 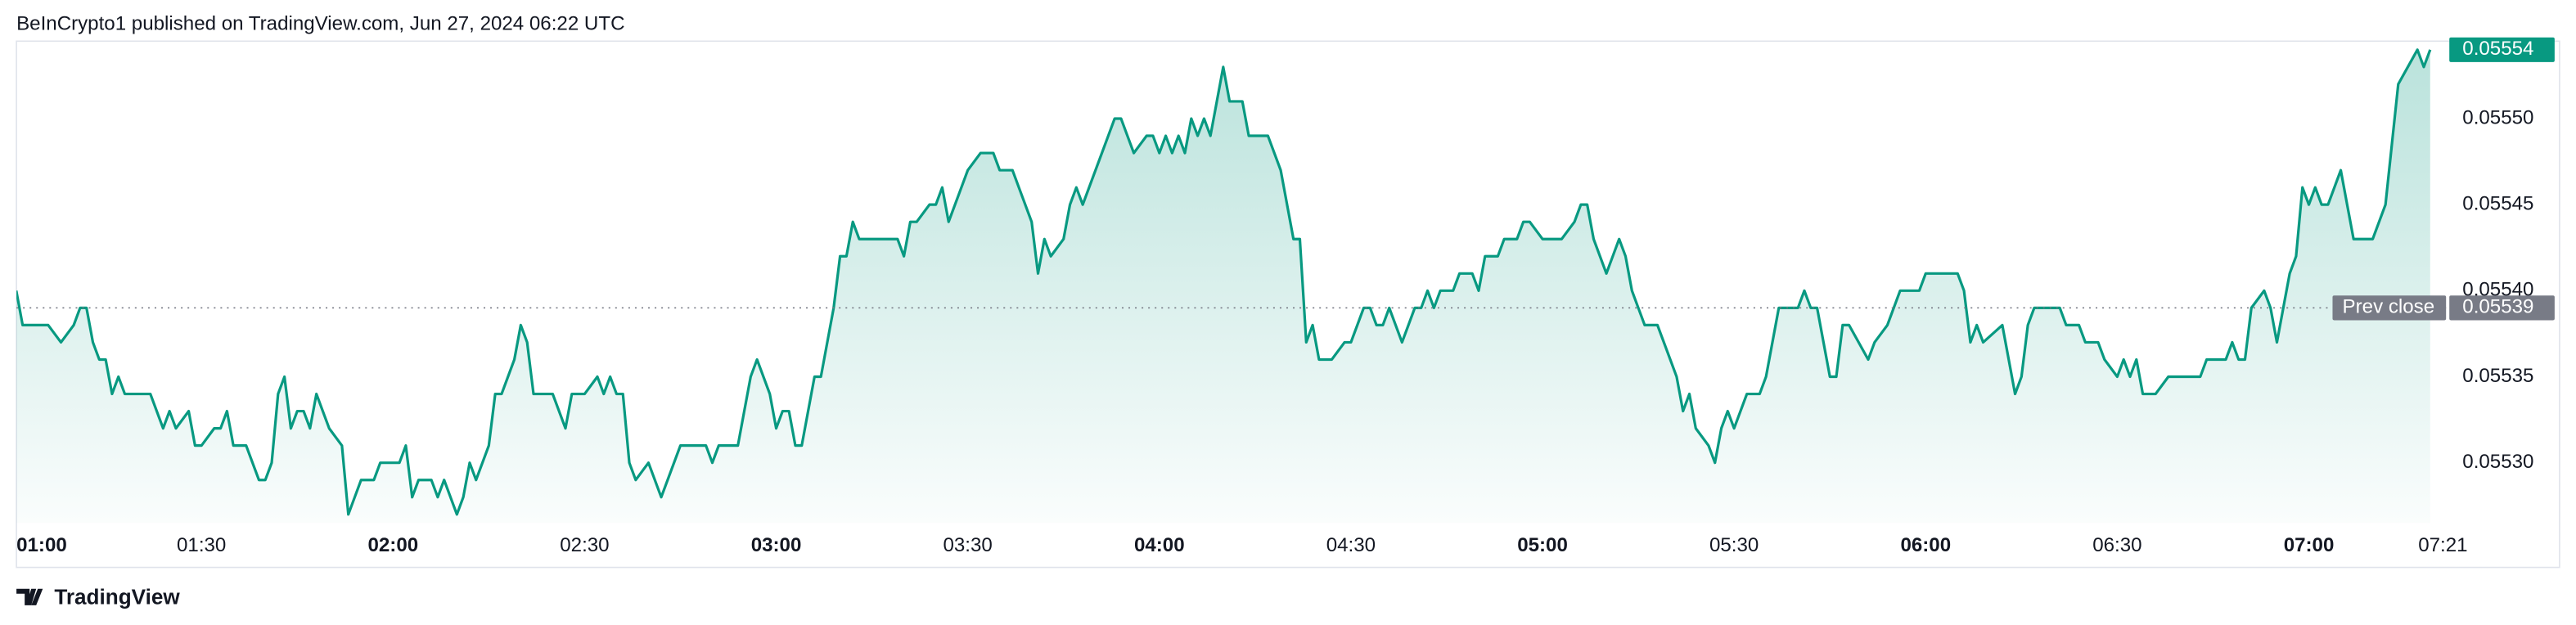 What do you see at coordinates (201, 545) in the screenshot?
I see `x-tick-label: 01:30` at bounding box center [201, 545].